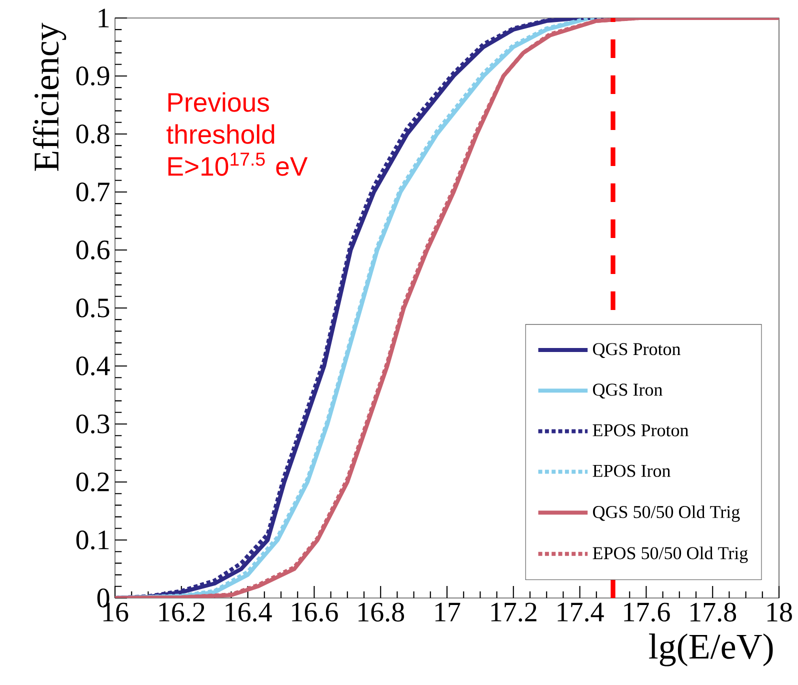 This screenshot has height=685, width=798. What do you see at coordinates (631, 470) in the screenshot?
I see `legend-label: EPOS Iron` at bounding box center [631, 470].